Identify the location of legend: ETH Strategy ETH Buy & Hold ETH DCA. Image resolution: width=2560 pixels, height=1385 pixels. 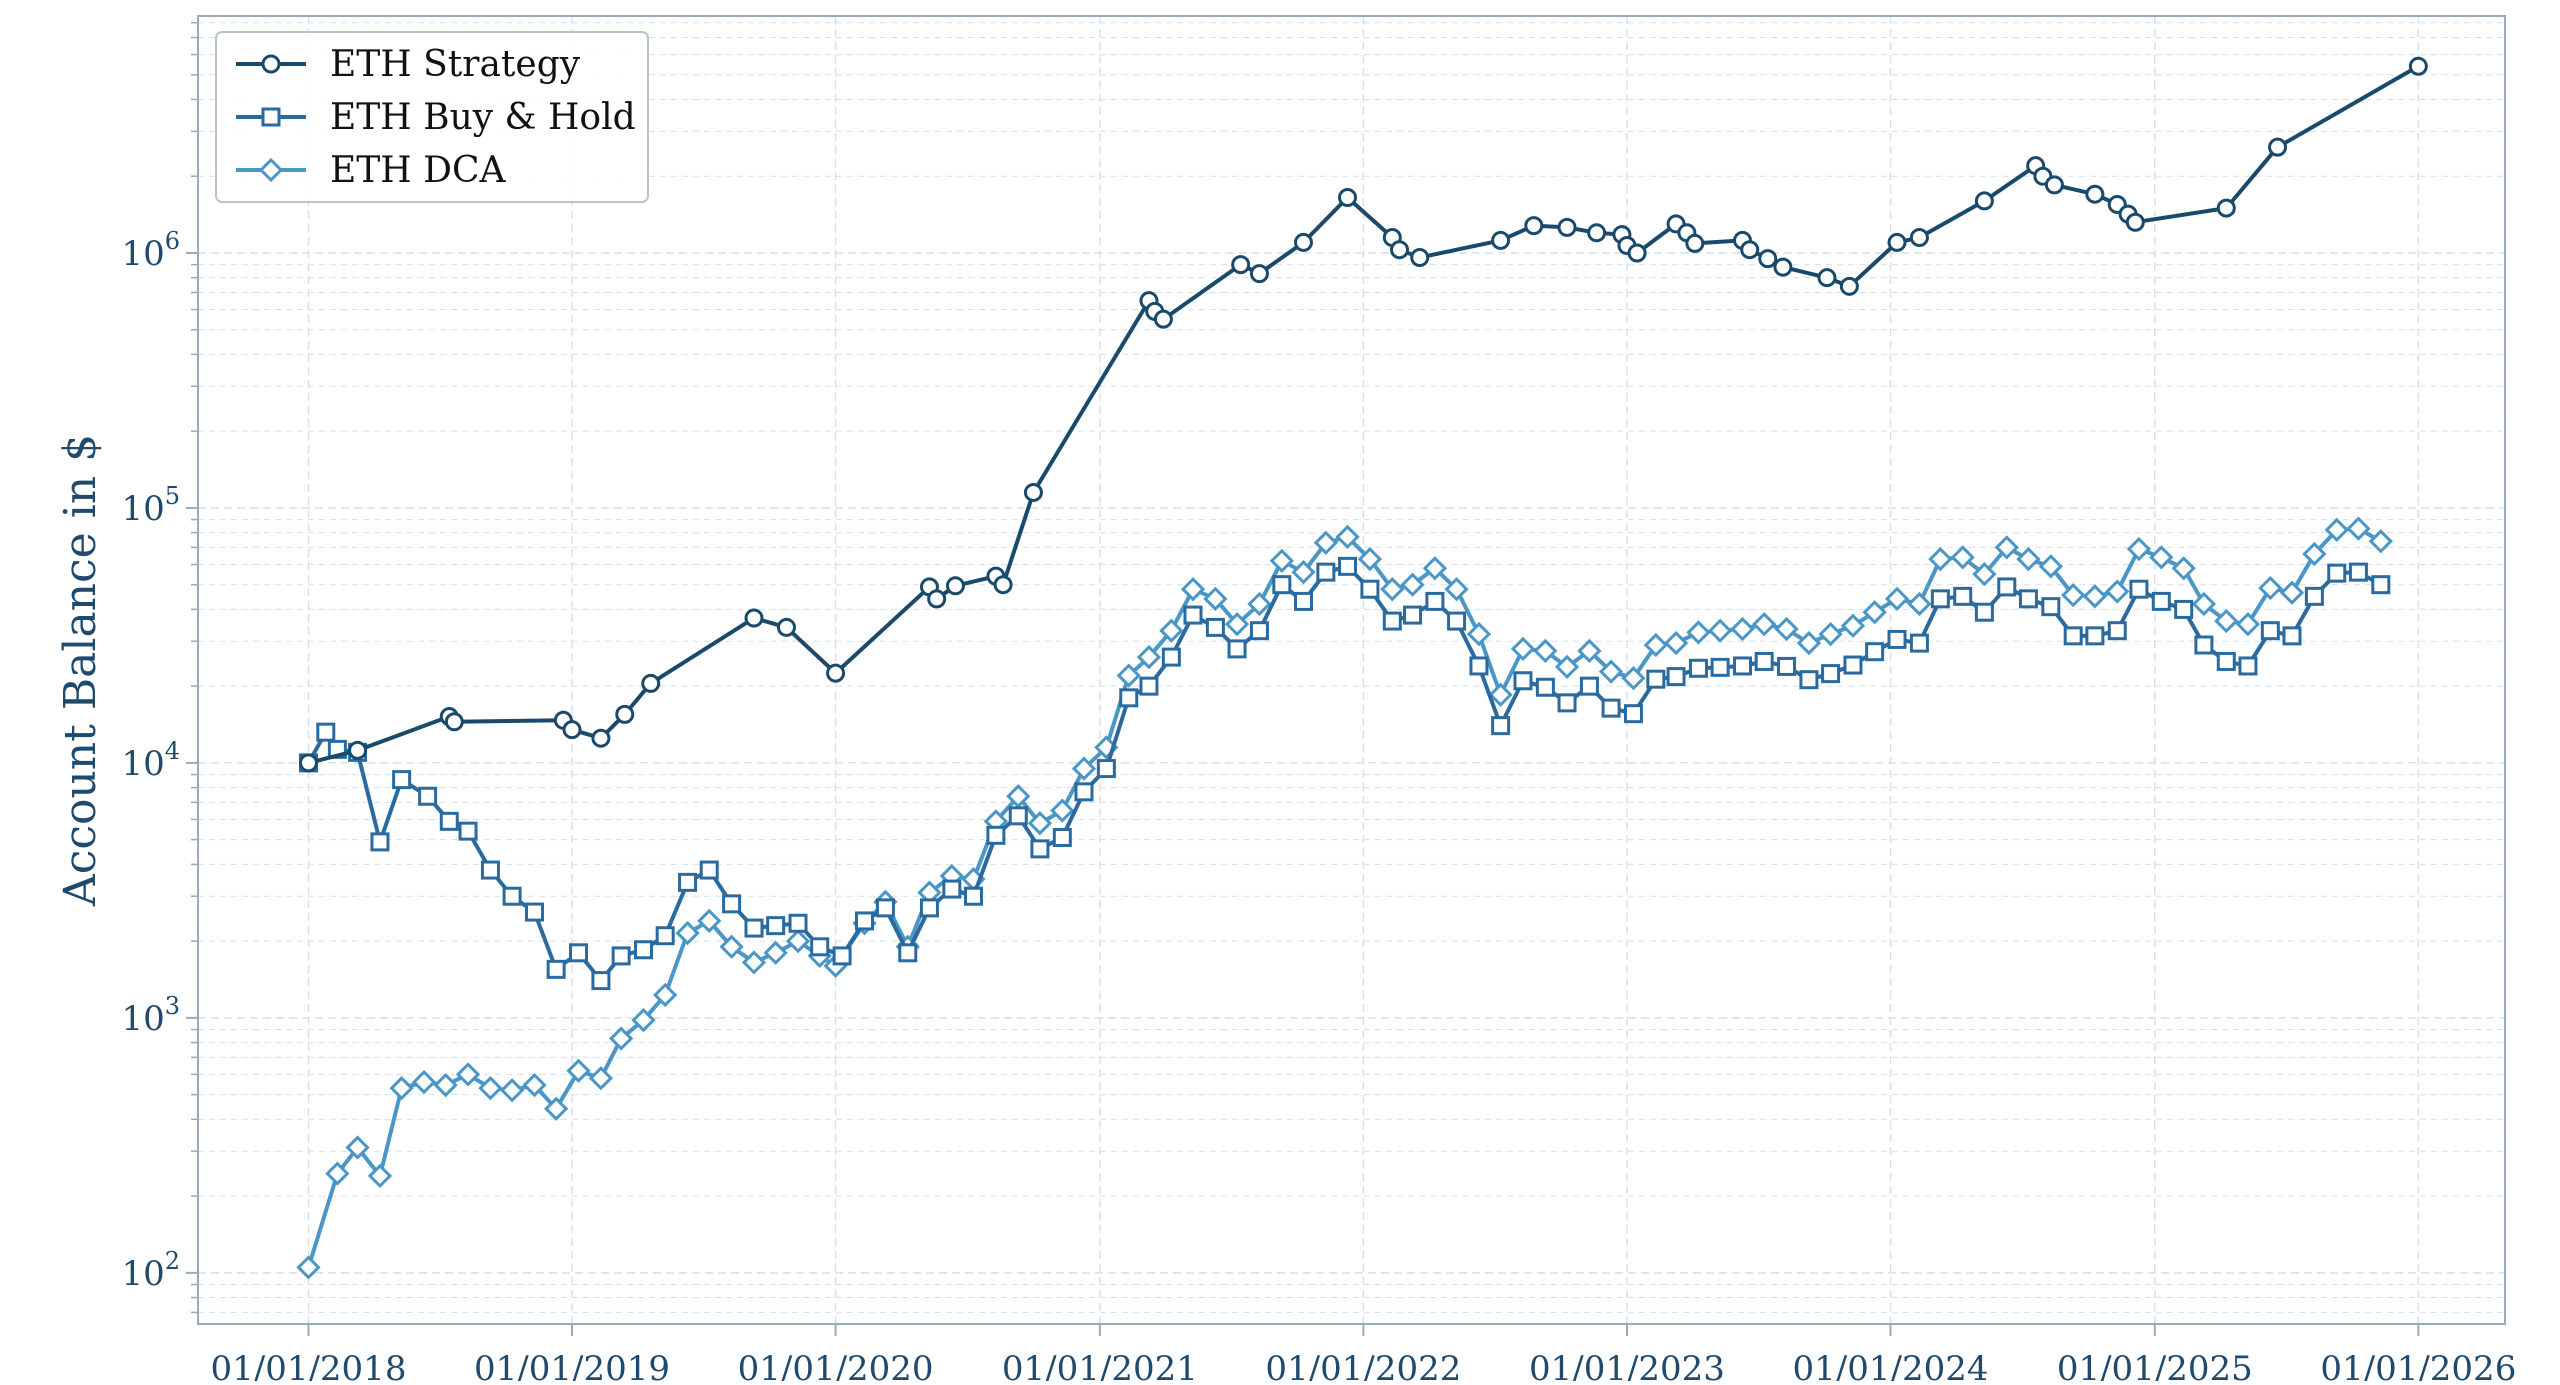
(432, 117).